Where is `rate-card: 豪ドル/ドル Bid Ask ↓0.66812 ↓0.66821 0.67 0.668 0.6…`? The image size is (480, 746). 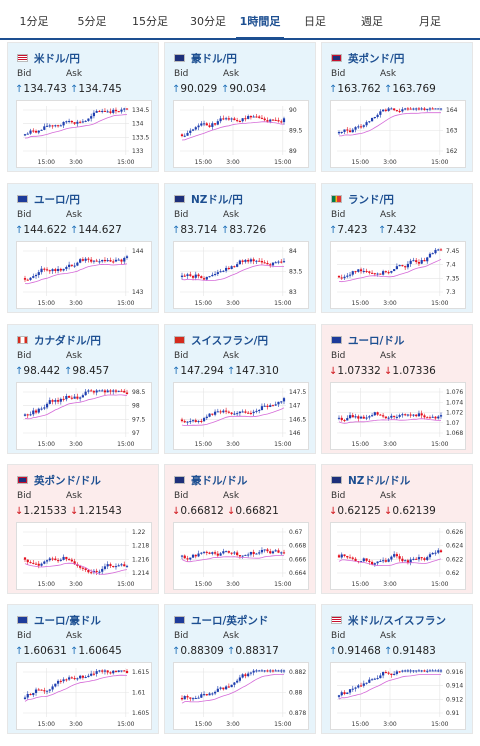 rate-card: 豪ドル/ドル Bid Ask ↓0.66812 ↓0.66821 0.67 0.668 0.6… is located at coordinates (240, 529).